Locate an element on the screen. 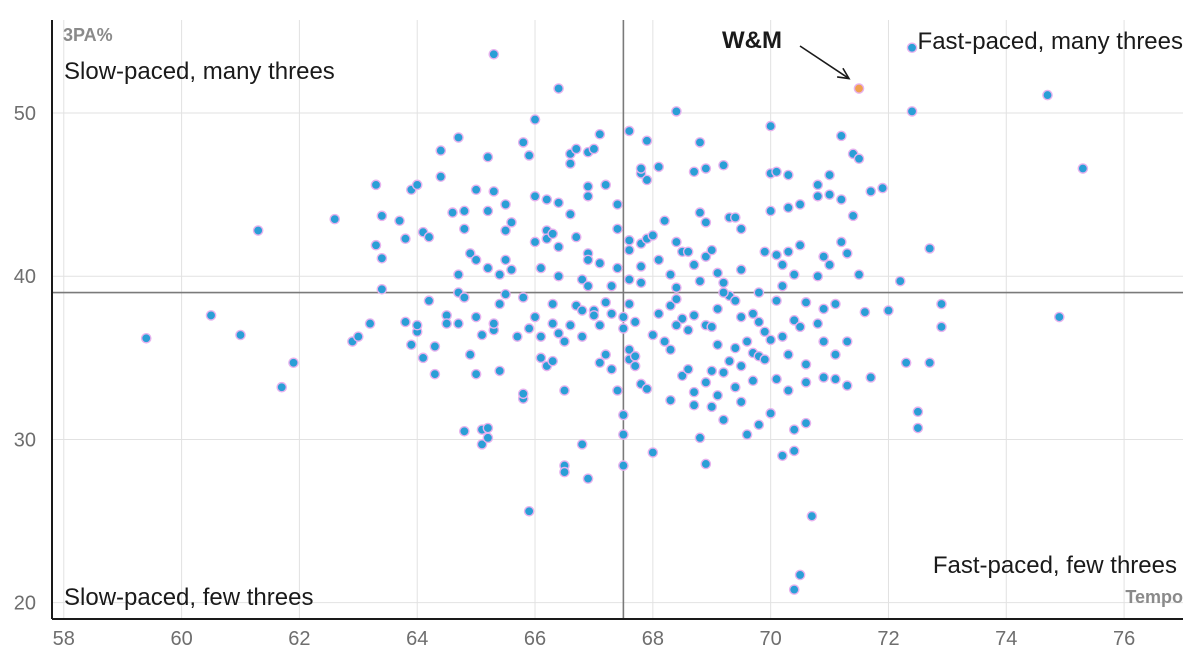 This screenshot has width=1203, height=669. x-tick-label: 74 is located at coordinates (1006, 639).